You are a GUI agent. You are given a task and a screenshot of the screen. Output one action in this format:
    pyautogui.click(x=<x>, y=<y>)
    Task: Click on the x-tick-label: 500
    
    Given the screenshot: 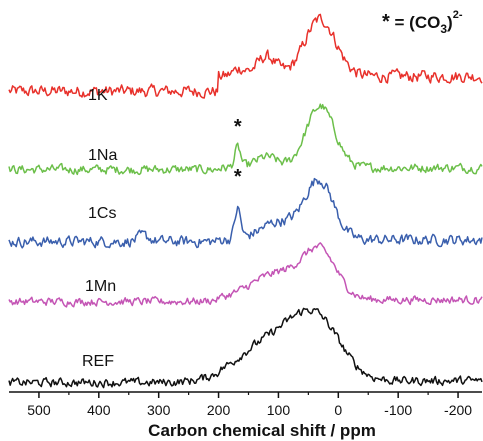 What is the action you would take?
    pyautogui.click(x=39, y=410)
    